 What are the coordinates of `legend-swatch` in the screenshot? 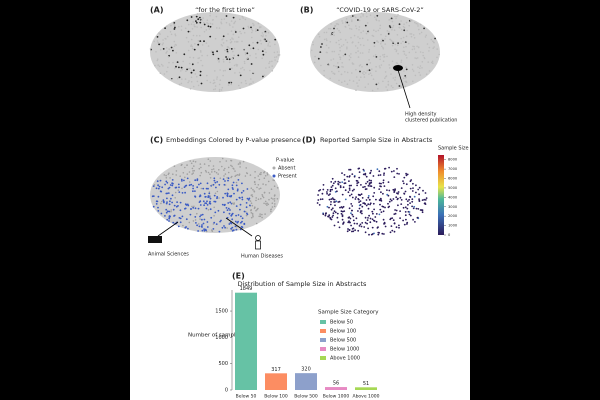 It's located at (323, 340).